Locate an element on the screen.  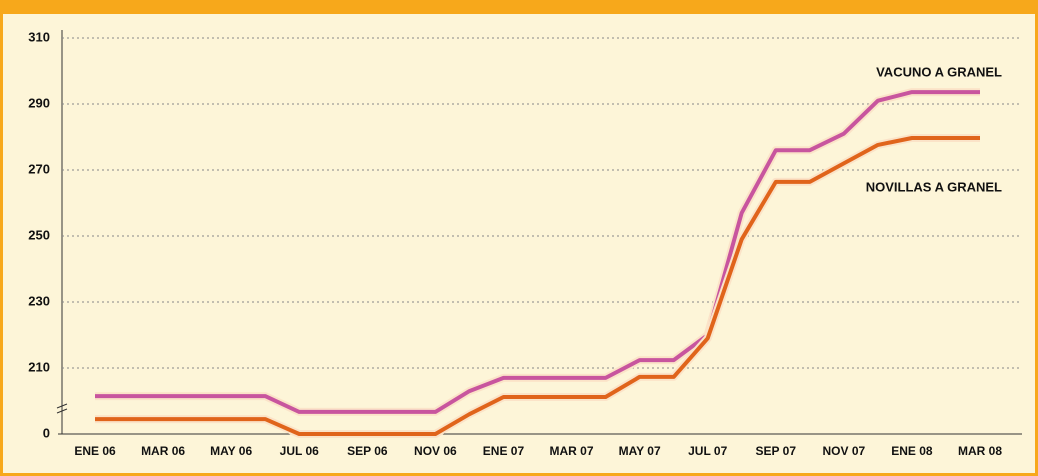
y-tick-label: 210 is located at coordinates (39, 366).